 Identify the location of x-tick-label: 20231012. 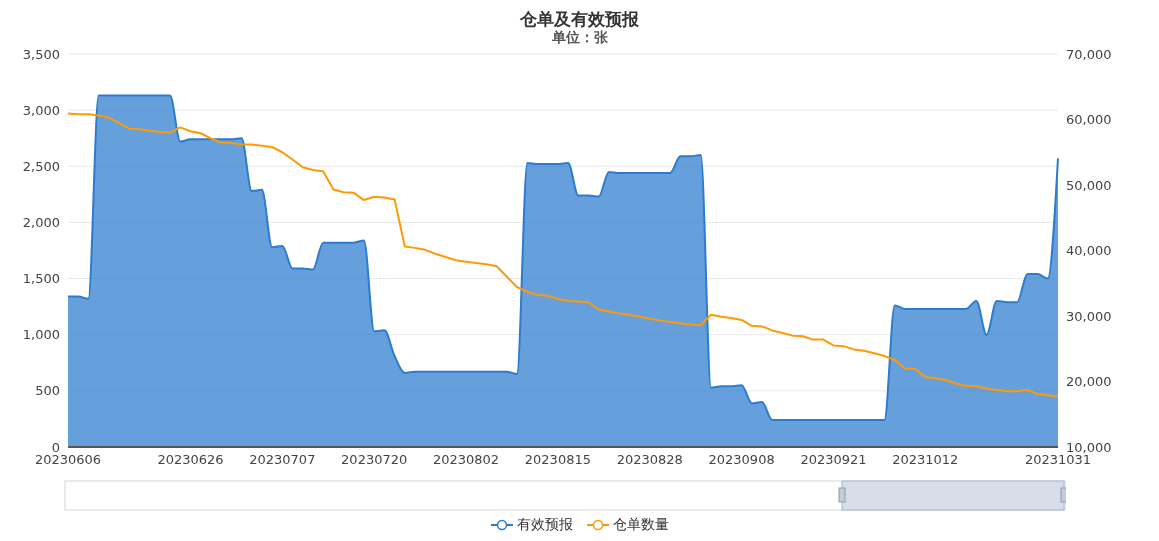
(925, 460).